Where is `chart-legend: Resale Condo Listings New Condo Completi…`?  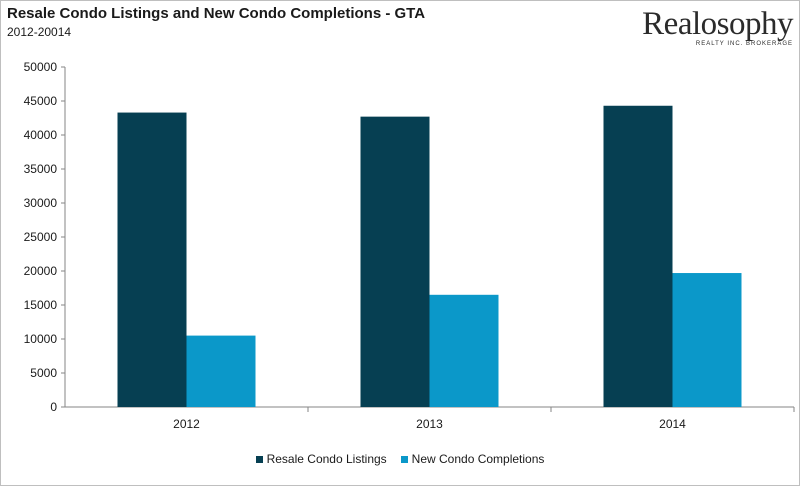 chart-legend: Resale Condo Listings New Condo Completi… is located at coordinates (400, 459).